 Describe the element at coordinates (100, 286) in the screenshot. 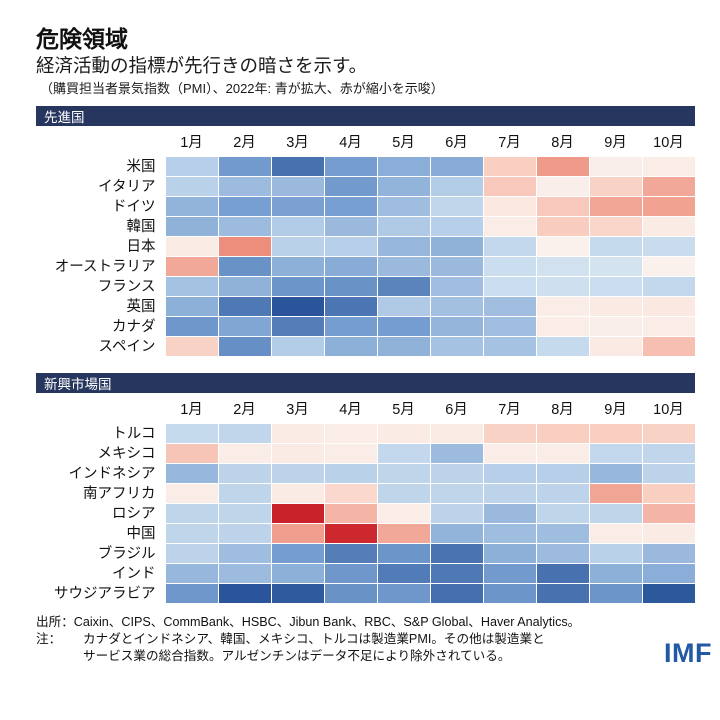

I see `row-label-フランス: フランス` at that location.